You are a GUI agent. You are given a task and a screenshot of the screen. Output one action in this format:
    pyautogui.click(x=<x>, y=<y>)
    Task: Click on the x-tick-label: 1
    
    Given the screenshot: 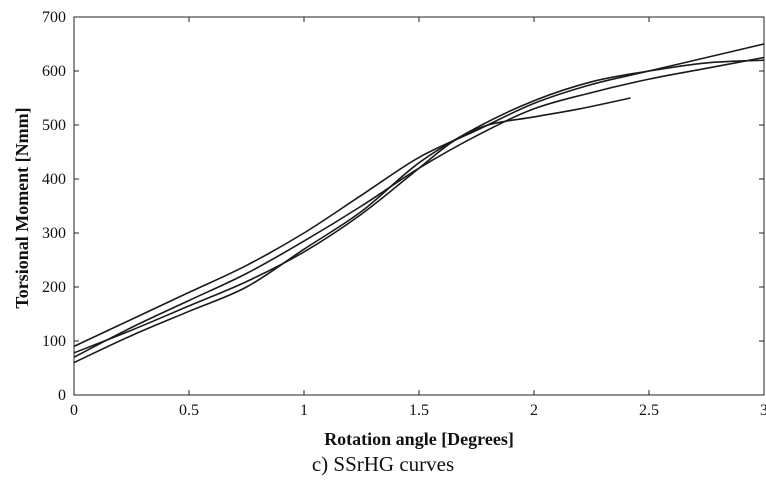 What is the action you would take?
    pyautogui.click(x=304, y=410)
    